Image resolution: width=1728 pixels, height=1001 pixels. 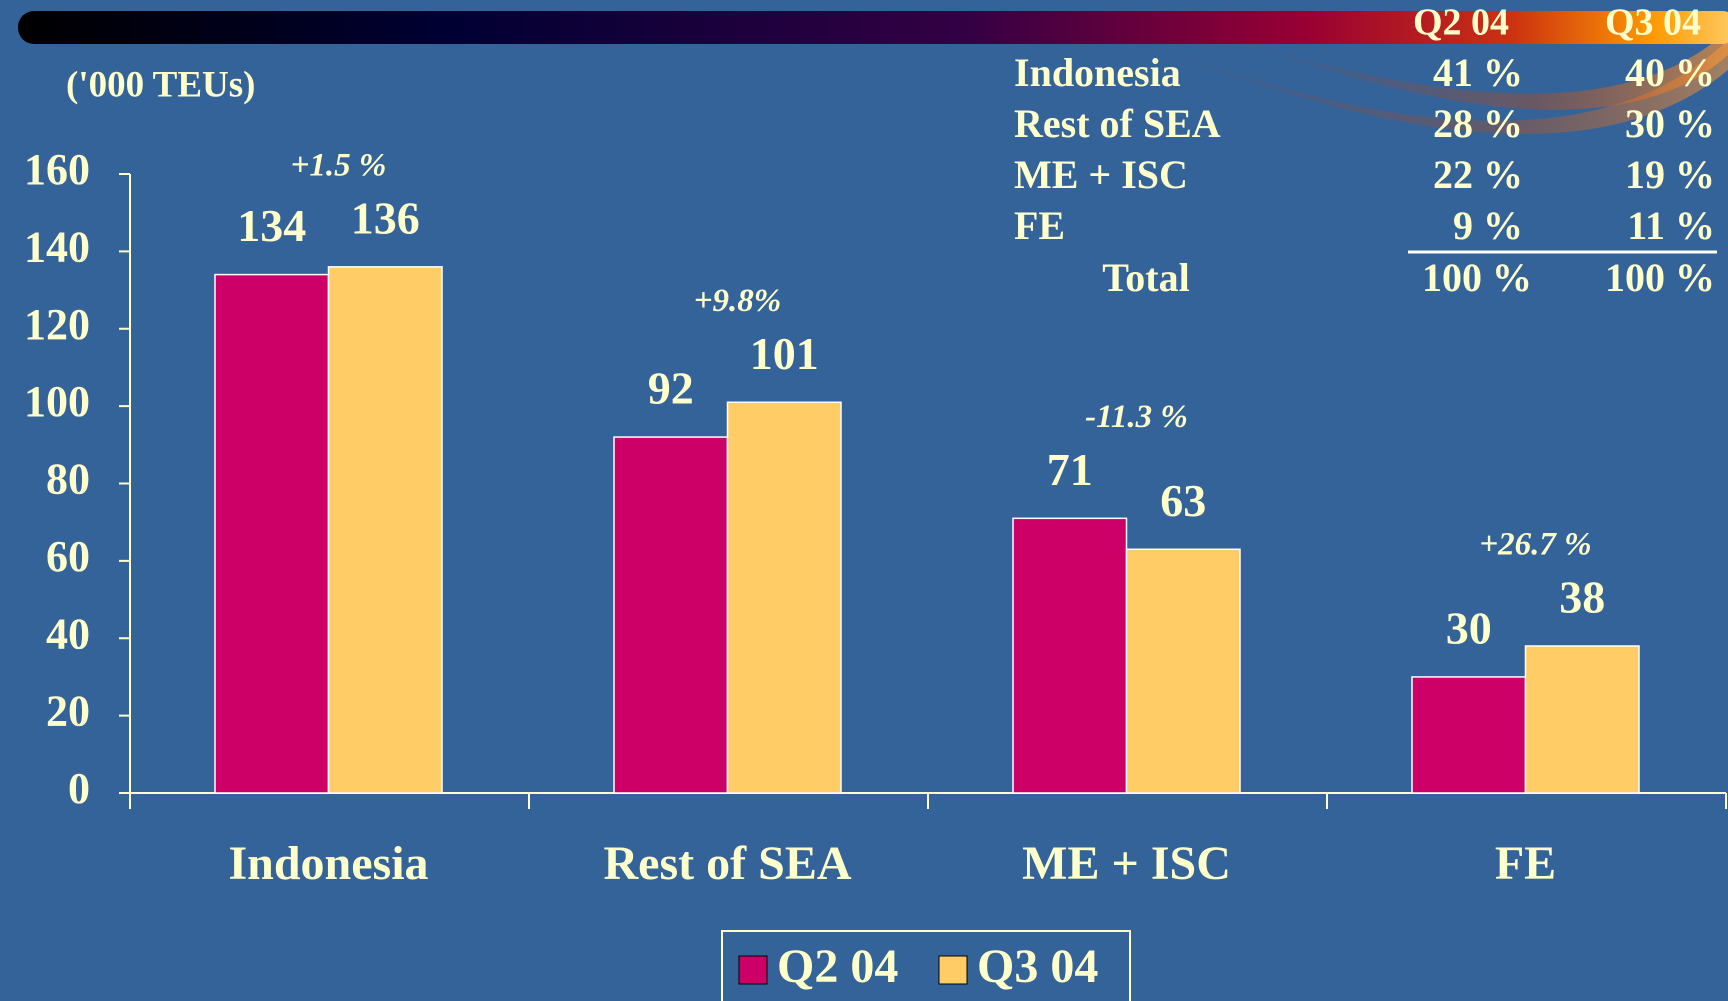 I want to click on legend-box, so click(x=926, y=965).